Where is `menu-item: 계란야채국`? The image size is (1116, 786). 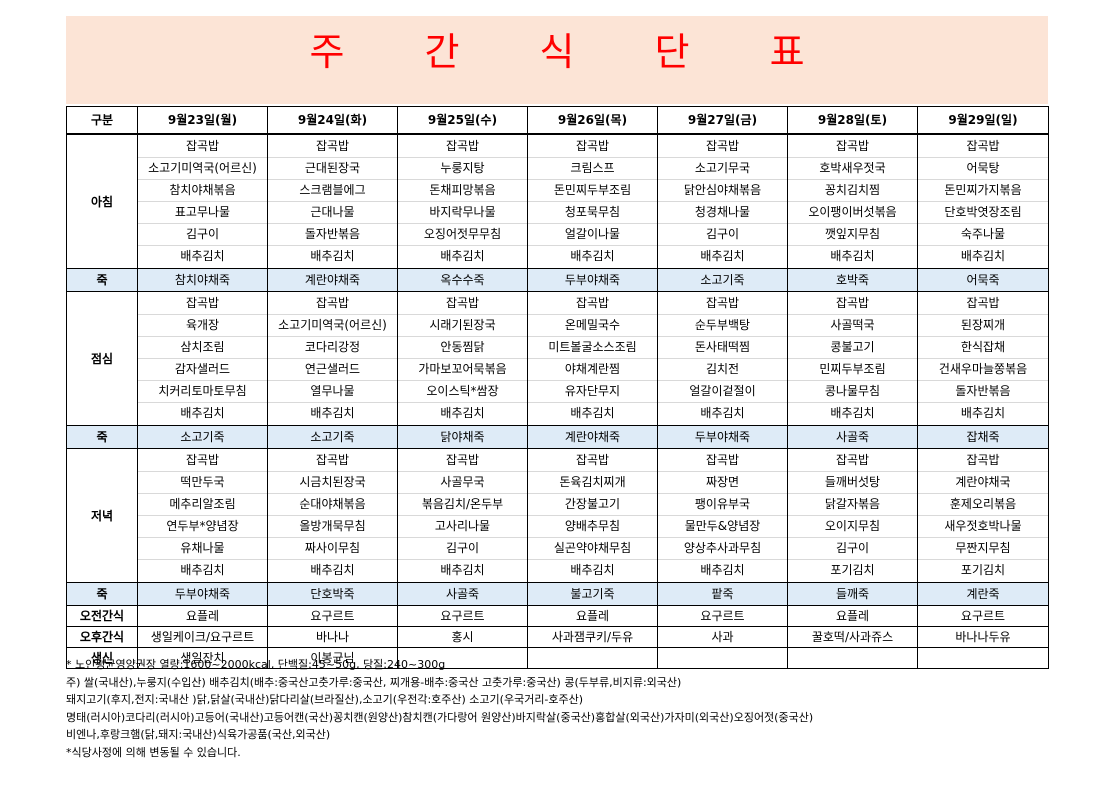 menu-item: 계란야채국 is located at coordinates (983, 483).